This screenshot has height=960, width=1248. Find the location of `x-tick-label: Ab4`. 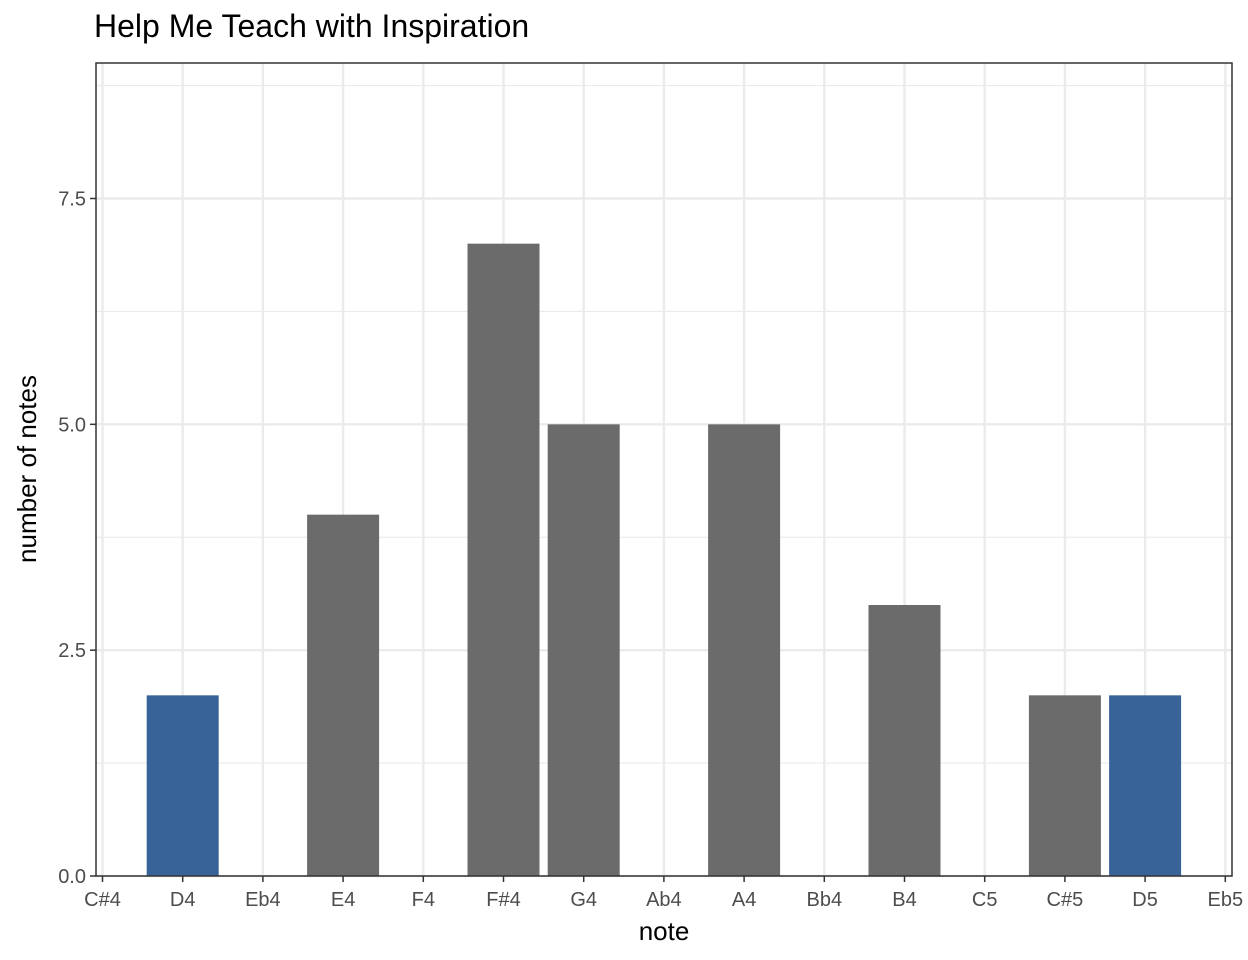

x-tick-label: Ab4 is located at coordinates (664, 900).